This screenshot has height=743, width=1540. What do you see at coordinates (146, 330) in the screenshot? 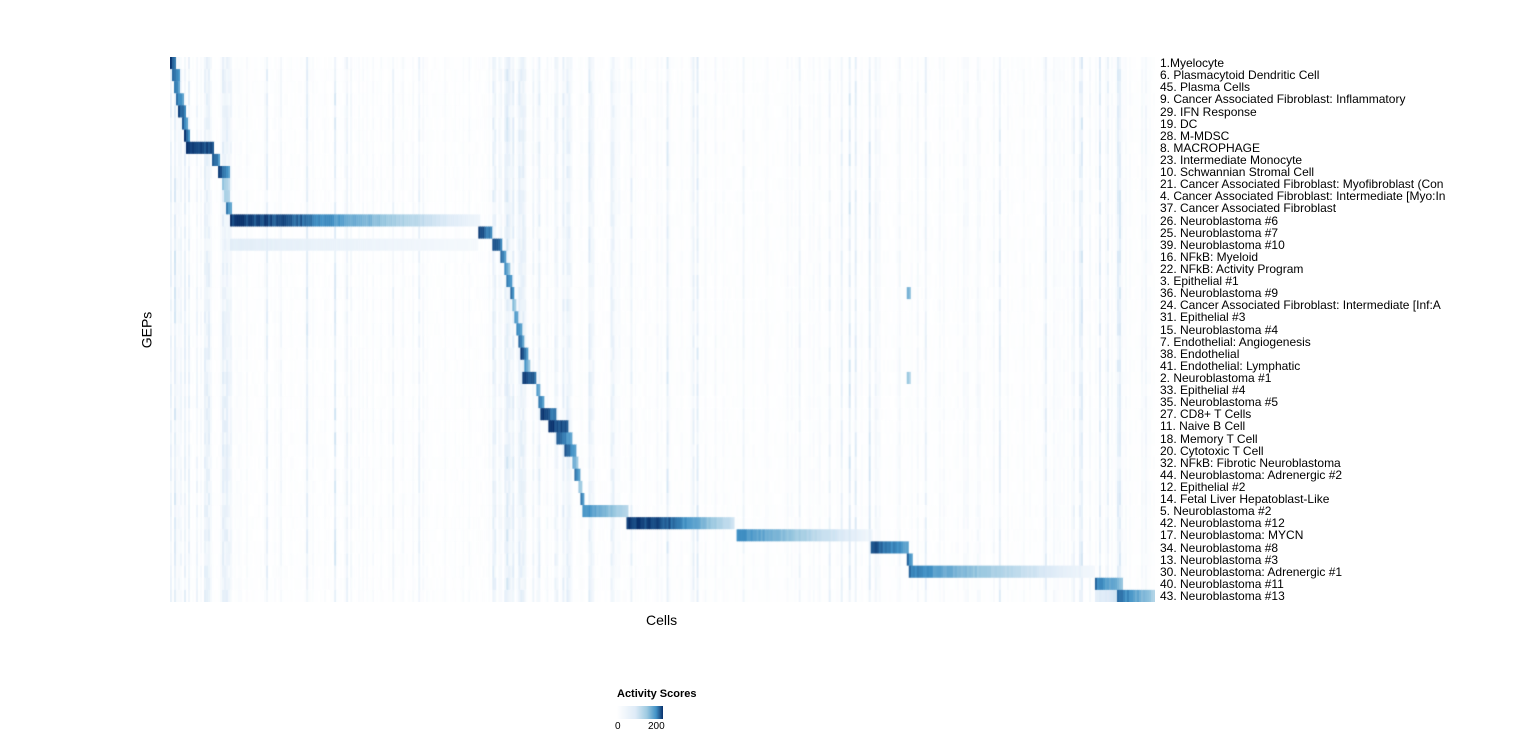
I see `y-axis-label: GEPs` at bounding box center [146, 330].